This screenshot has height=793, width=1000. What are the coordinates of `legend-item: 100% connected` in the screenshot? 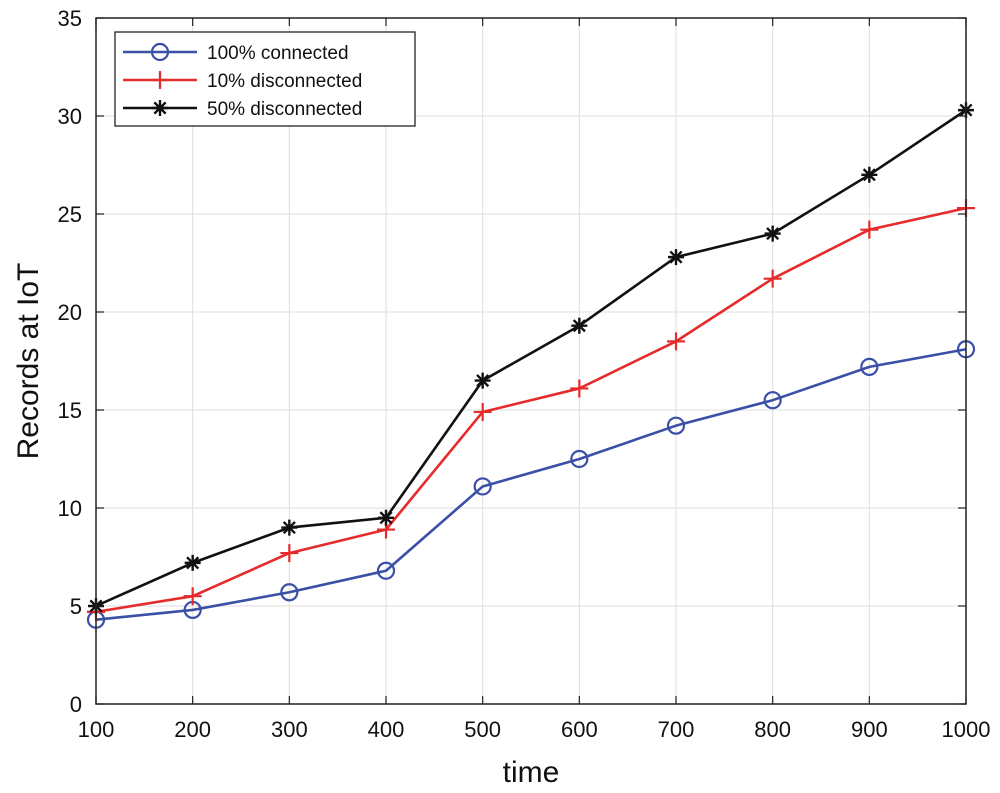 It's located at (236, 53).